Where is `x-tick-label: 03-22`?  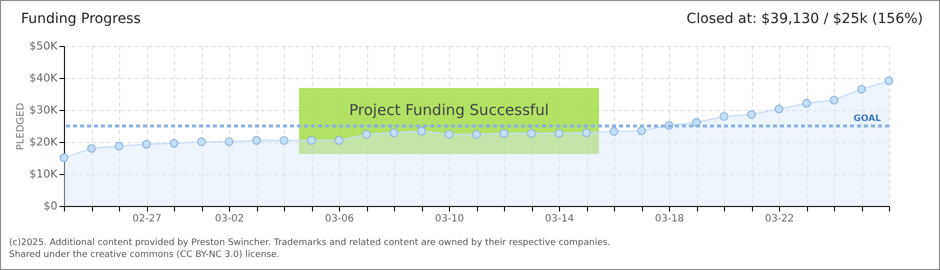
x-tick-label: 03-22 is located at coordinates (779, 219).